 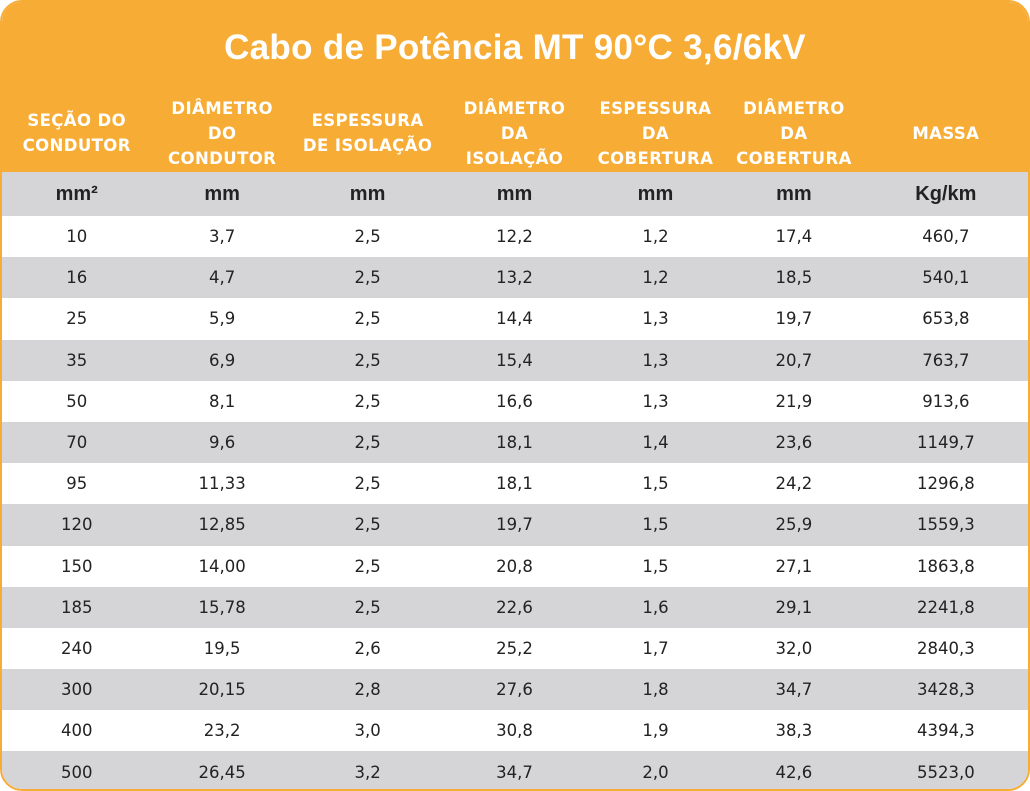 I want to click on table-row: 400 23,2 3,0 30,8 1,9 38,3 4394,3, so click(x=515, y=731).